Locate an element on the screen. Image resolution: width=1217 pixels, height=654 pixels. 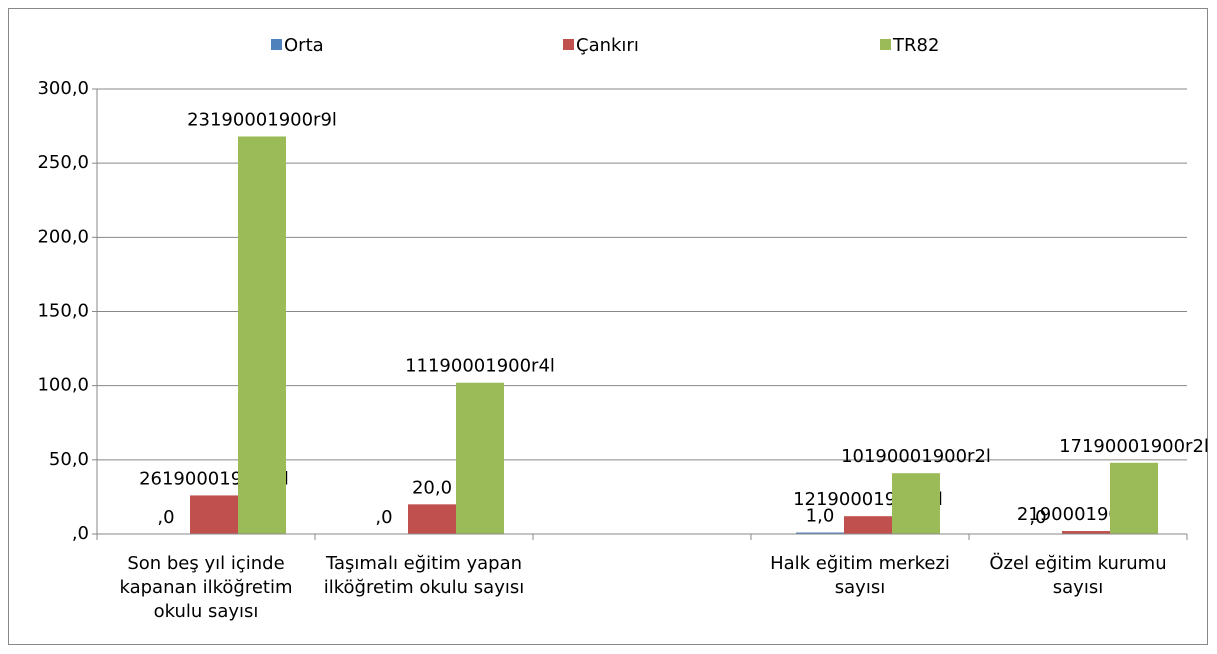
data-label: 10190001900r2l is located at coordinates (916, 456).